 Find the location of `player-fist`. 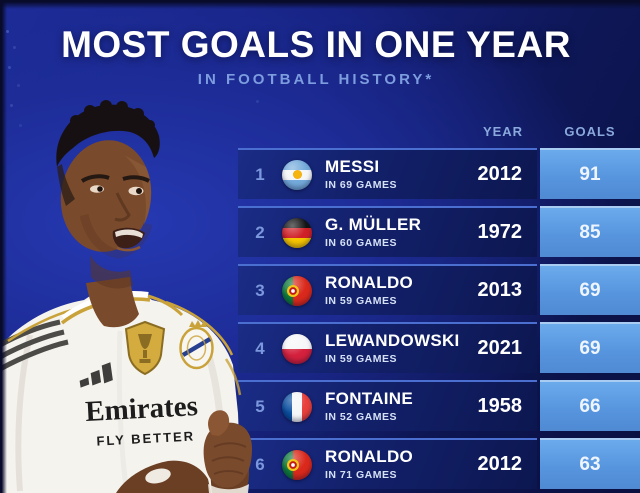

player-fist is located at coordinates (227, 451).